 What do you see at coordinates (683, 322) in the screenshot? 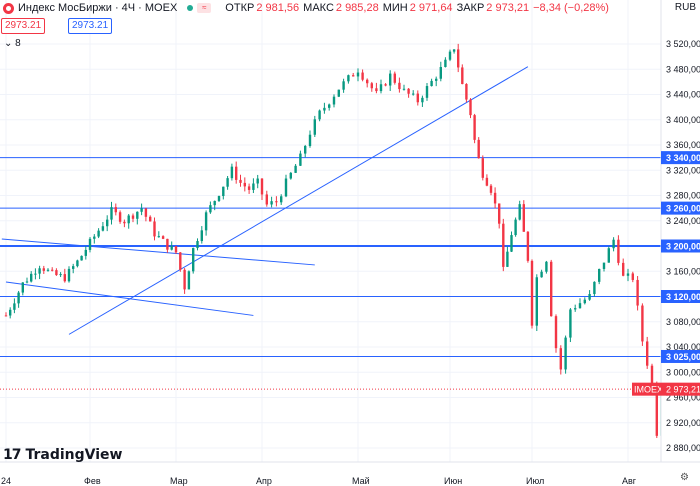
I see `y-tick-label: 3 080,00` at bounding box center [683, 322].